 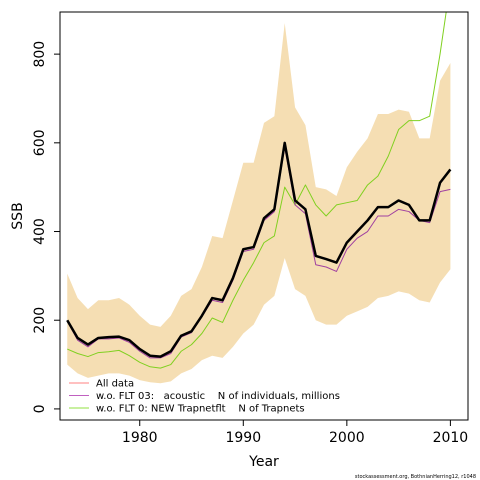 I want to click on legend-label-3: w.o. FLT 0: NEW Trapnetflt N of Trapnets, so click(x=200, y=409).